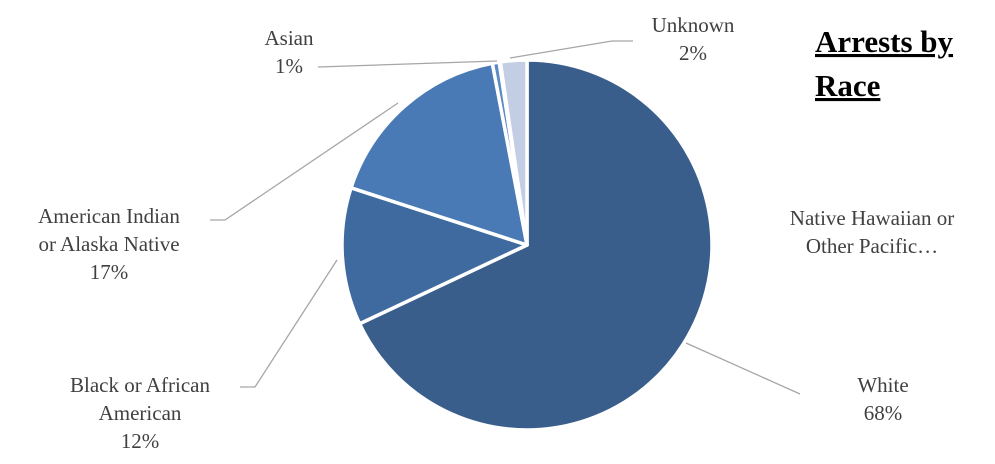 The width and height of the screenshot is (995, 464). What do you see at coordinates (434, 256) in the screenshot?
I see `pie-slice-black-or-african-american` at bounding box center [434, 256].